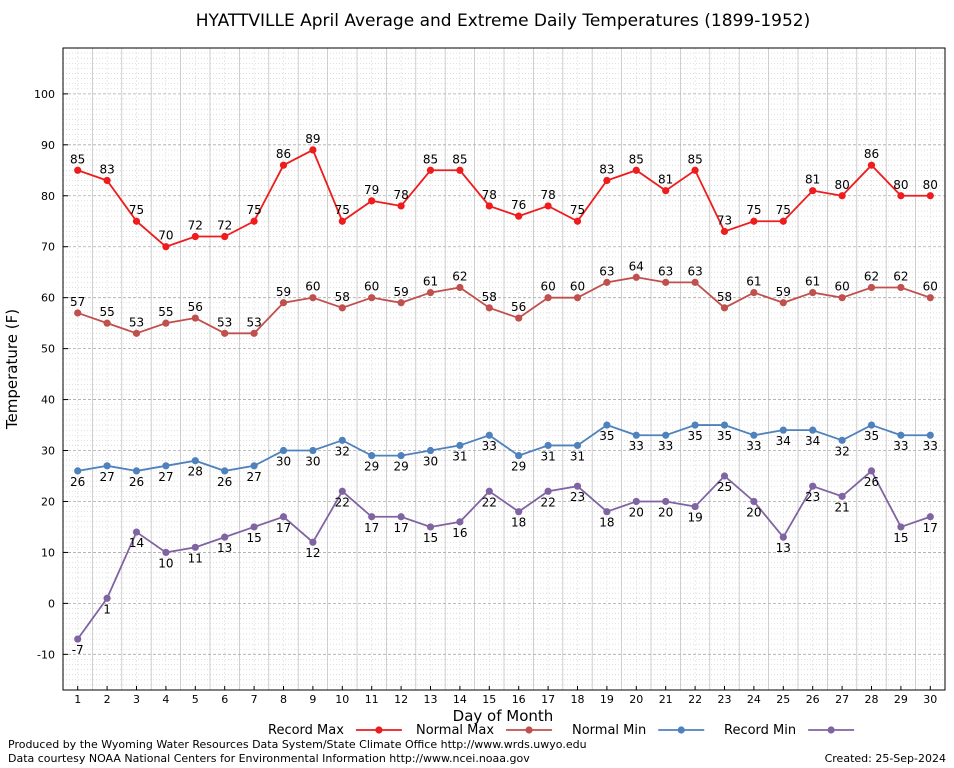 The width and height of the screenshot is (954, 768). What do you see at coordinates (283, 699) in the screenshot?
I see `x-tick-label: 8` at bounding box center [283, 699].